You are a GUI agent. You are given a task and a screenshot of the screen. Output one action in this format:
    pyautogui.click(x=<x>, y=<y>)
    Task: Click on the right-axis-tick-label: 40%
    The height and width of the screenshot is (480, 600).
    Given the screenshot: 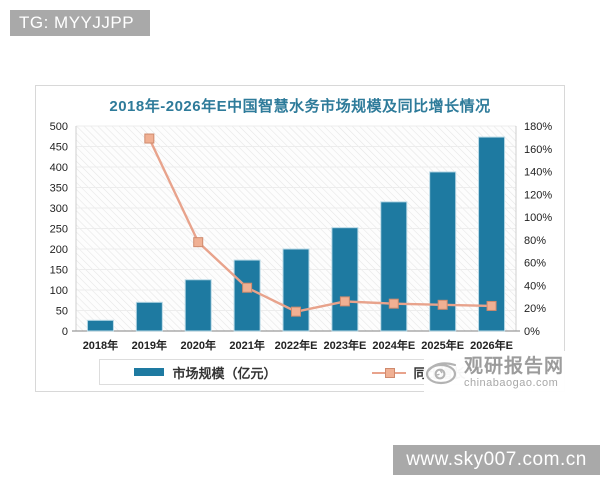 What is the action you would take?
    pyautogui.click(x=535, y=286)
    